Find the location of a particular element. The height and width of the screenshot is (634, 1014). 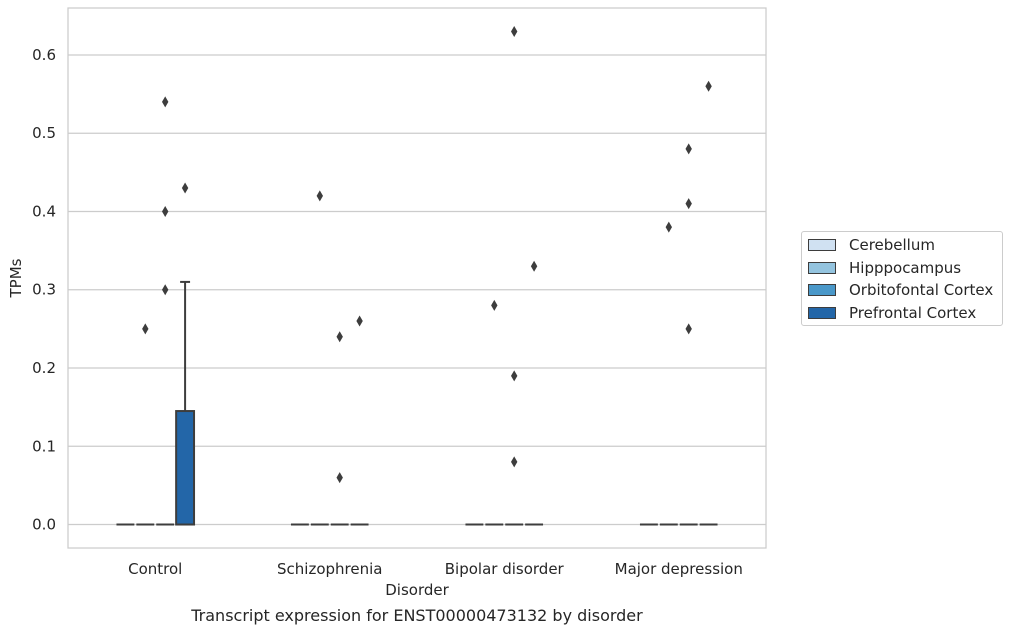

x-axis-label: Disorder is located at coordinates (417, 590).